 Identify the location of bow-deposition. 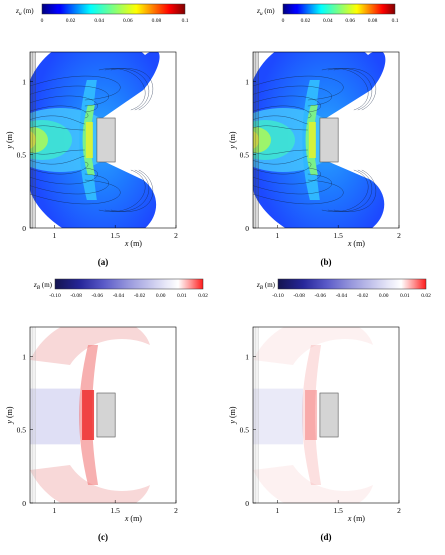
(312, 415).